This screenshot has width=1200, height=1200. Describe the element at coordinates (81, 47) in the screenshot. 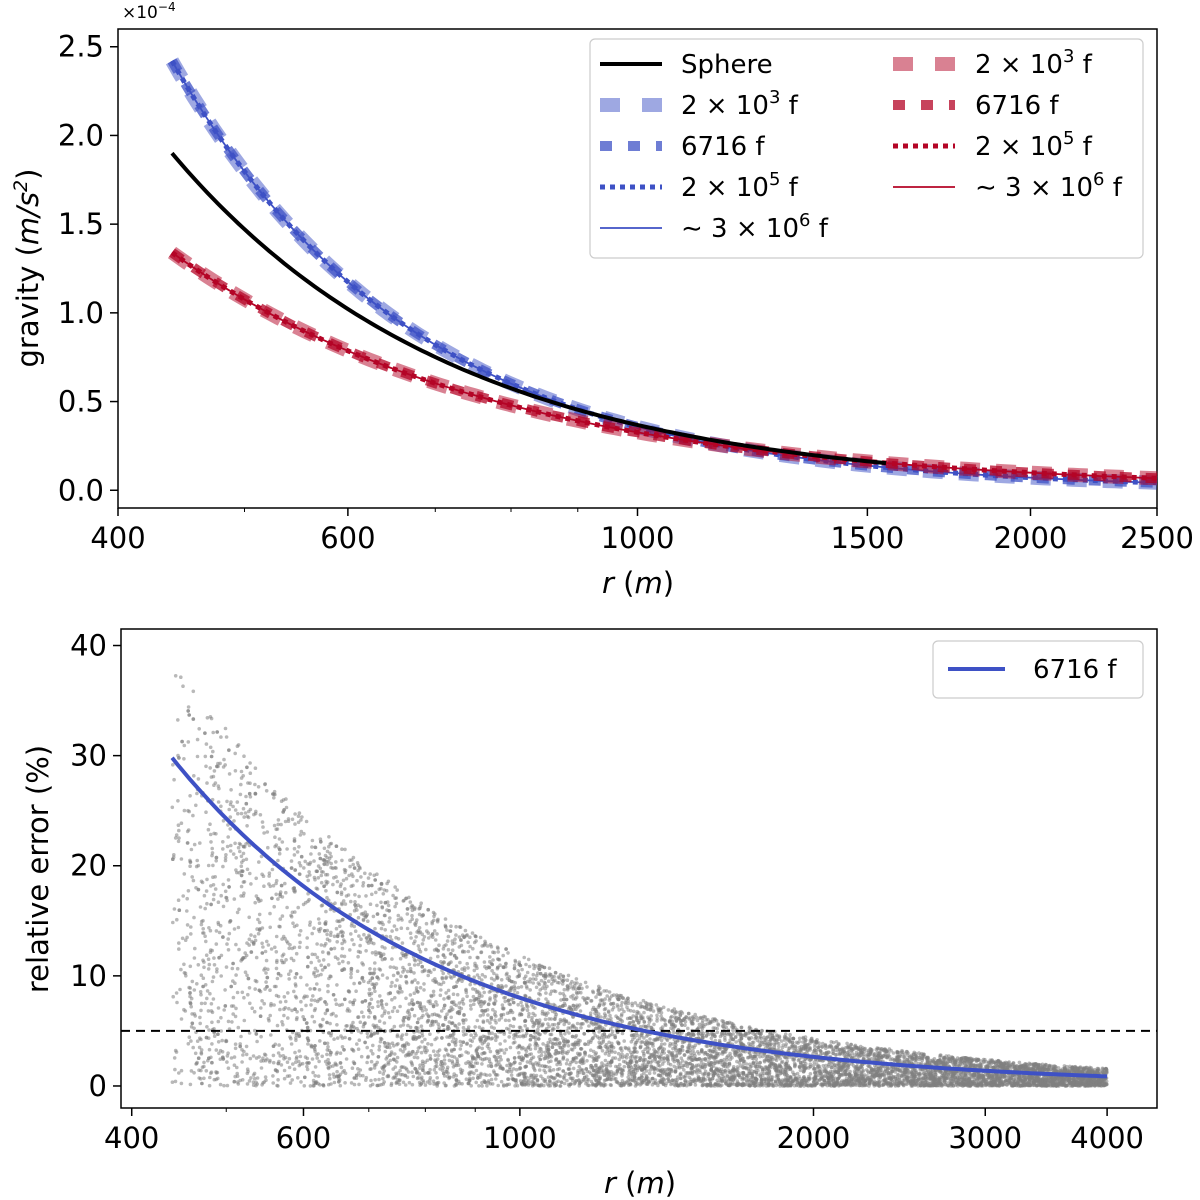

I see `y-tick-label: 2.5` at that location.